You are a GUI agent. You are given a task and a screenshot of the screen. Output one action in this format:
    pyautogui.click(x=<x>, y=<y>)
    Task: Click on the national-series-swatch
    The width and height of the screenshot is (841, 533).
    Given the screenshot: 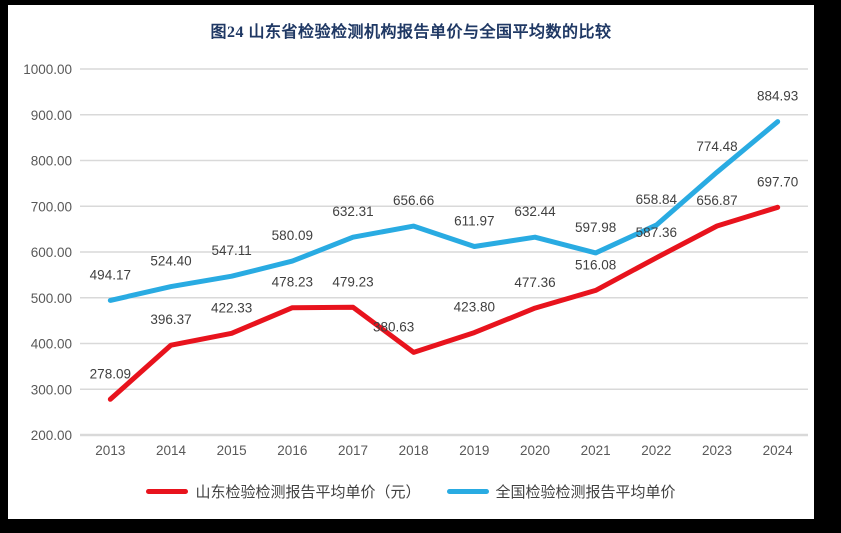 What is the action you would take?
    pyautogui.click(x=467, y=491)
    